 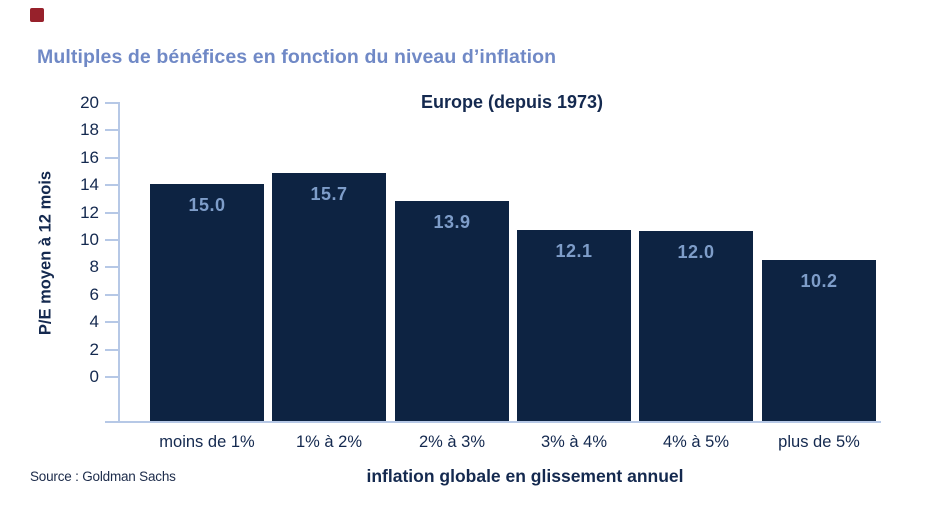 What do you see at coordinates (452, 442) in the screenshot?
I see `x-category-label: 2% à 3%` at bounding box center [452, 442].